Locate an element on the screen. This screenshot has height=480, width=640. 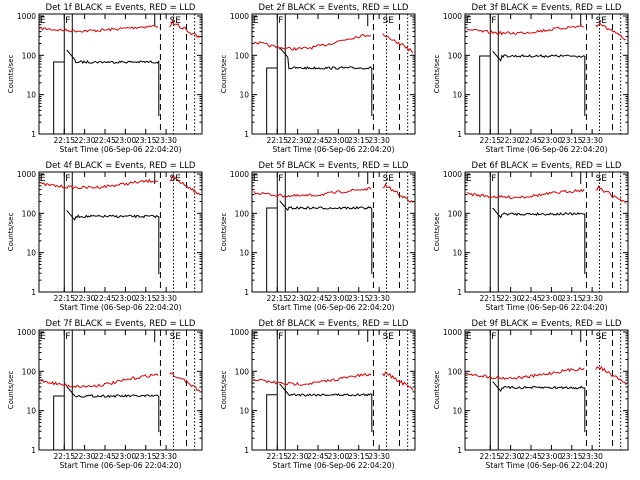
chart-title: Det 4f BLACK = Events, RED = LLD is located at coordinates (121, 166).